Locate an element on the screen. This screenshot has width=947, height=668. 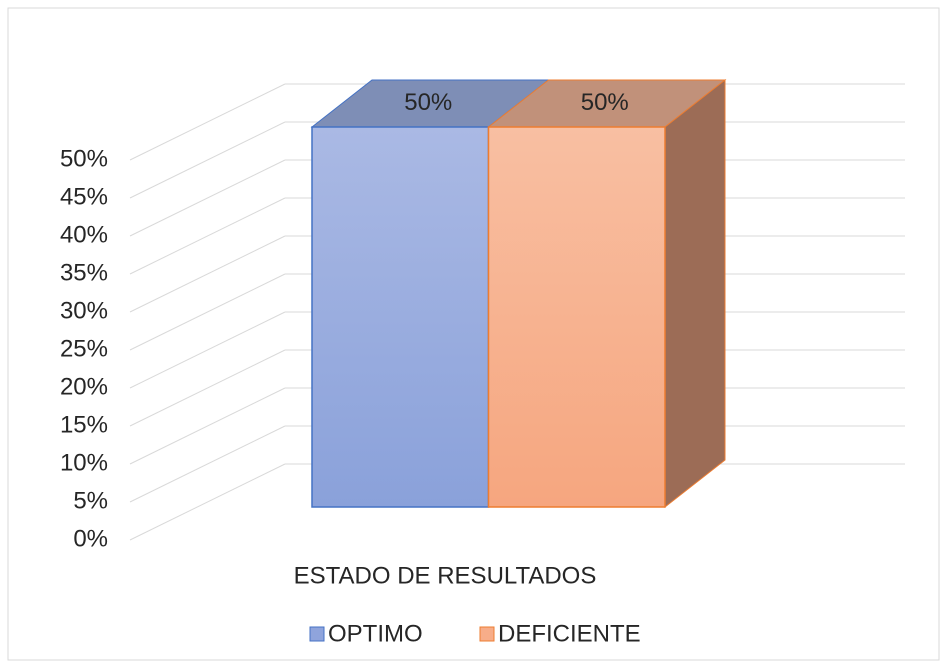
bar-side is located at coordinates (695, 293).